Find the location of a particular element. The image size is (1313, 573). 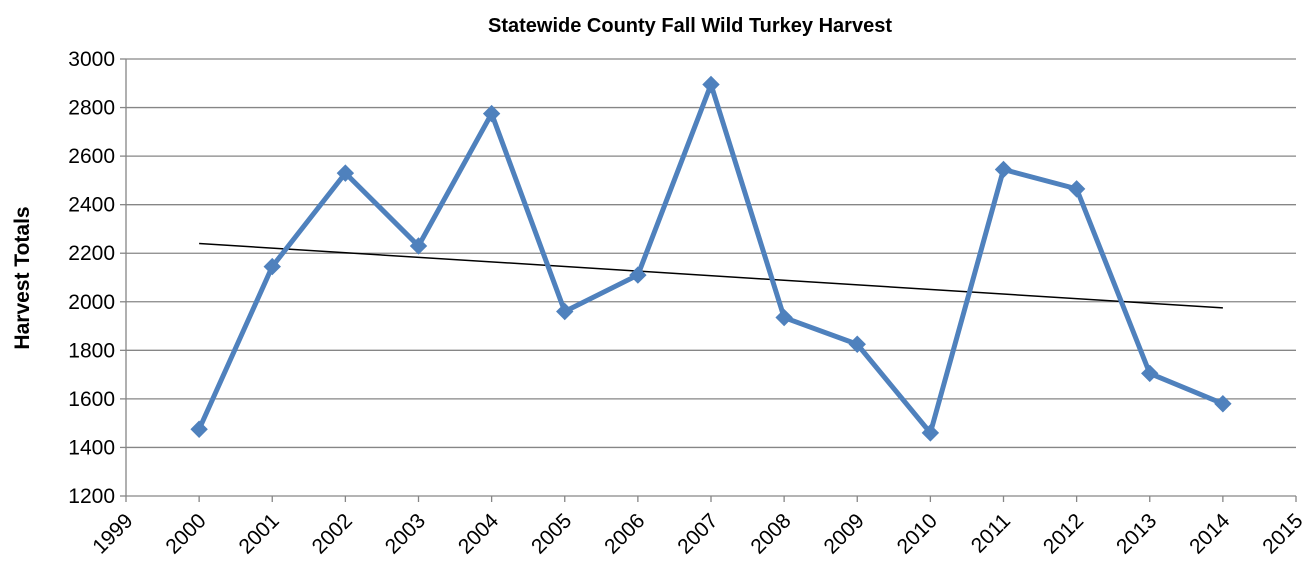

y-tick-label-1200: 1200 is located at coordinates (91, 496).